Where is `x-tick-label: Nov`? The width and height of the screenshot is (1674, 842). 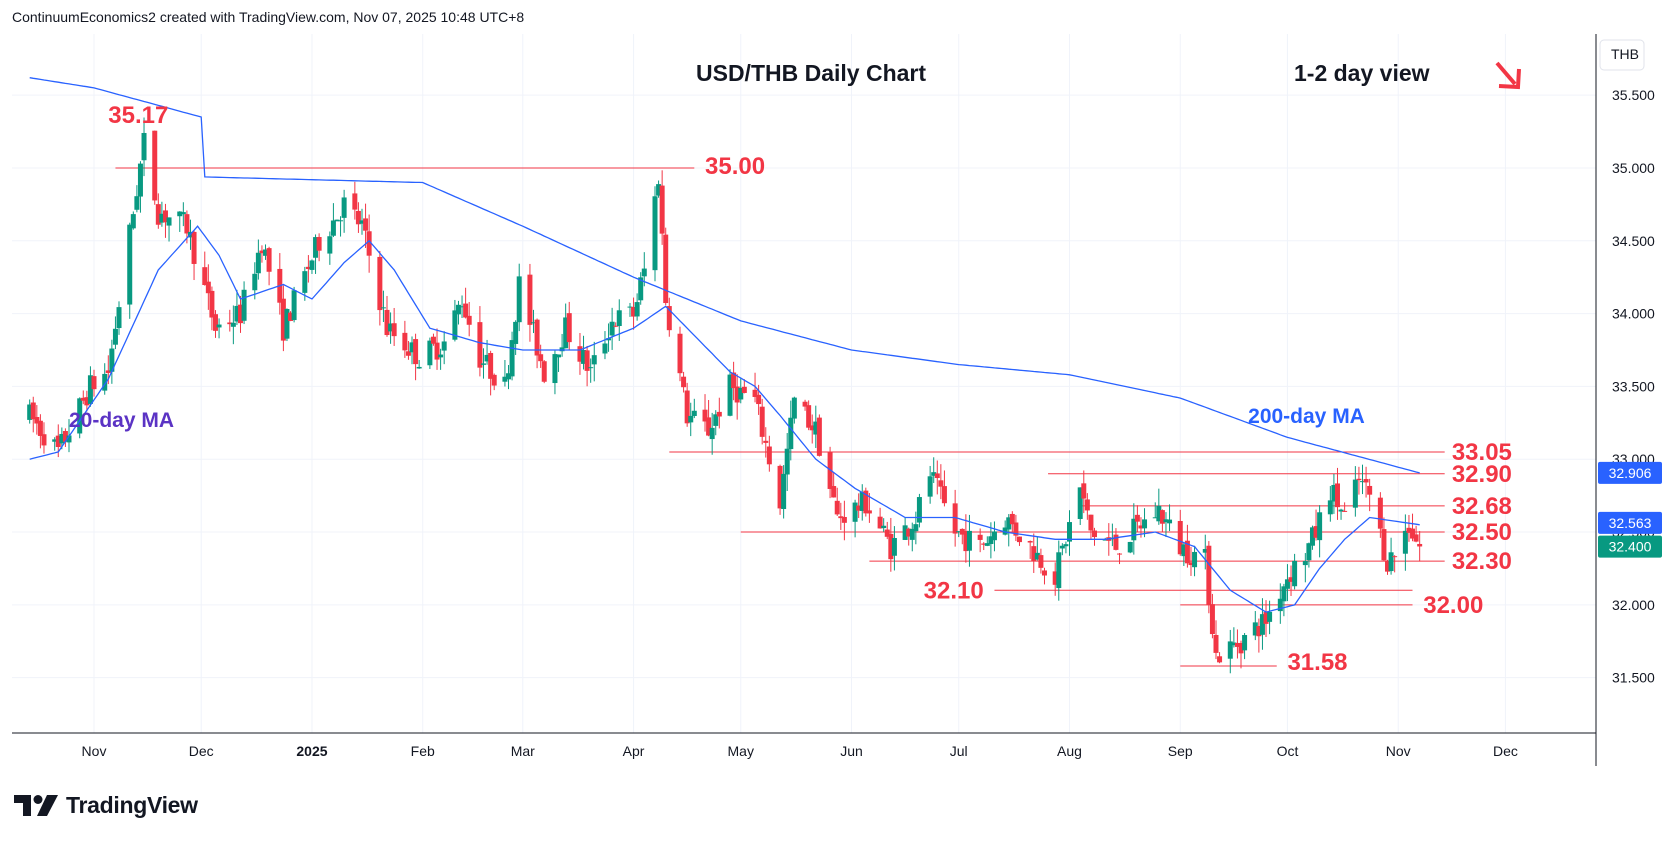 x-tick-label: Nov is located at coordinates (94, 751).